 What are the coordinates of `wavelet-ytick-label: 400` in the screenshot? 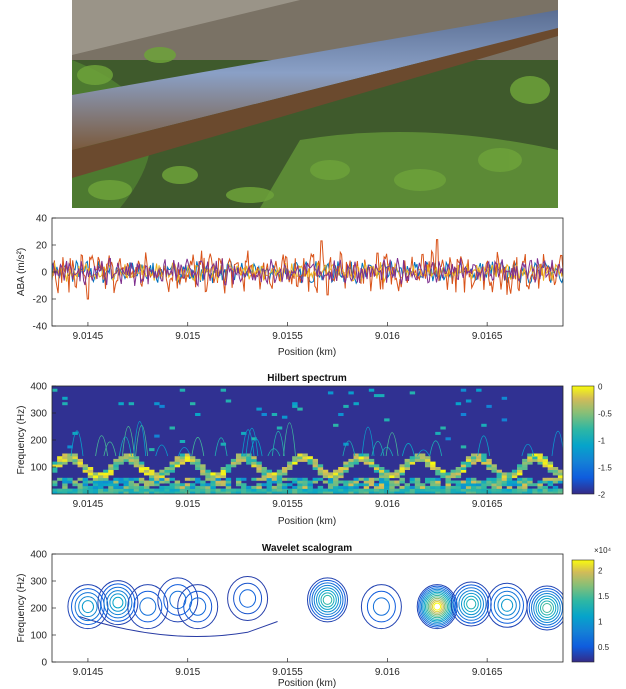 It's located at (38, 555).